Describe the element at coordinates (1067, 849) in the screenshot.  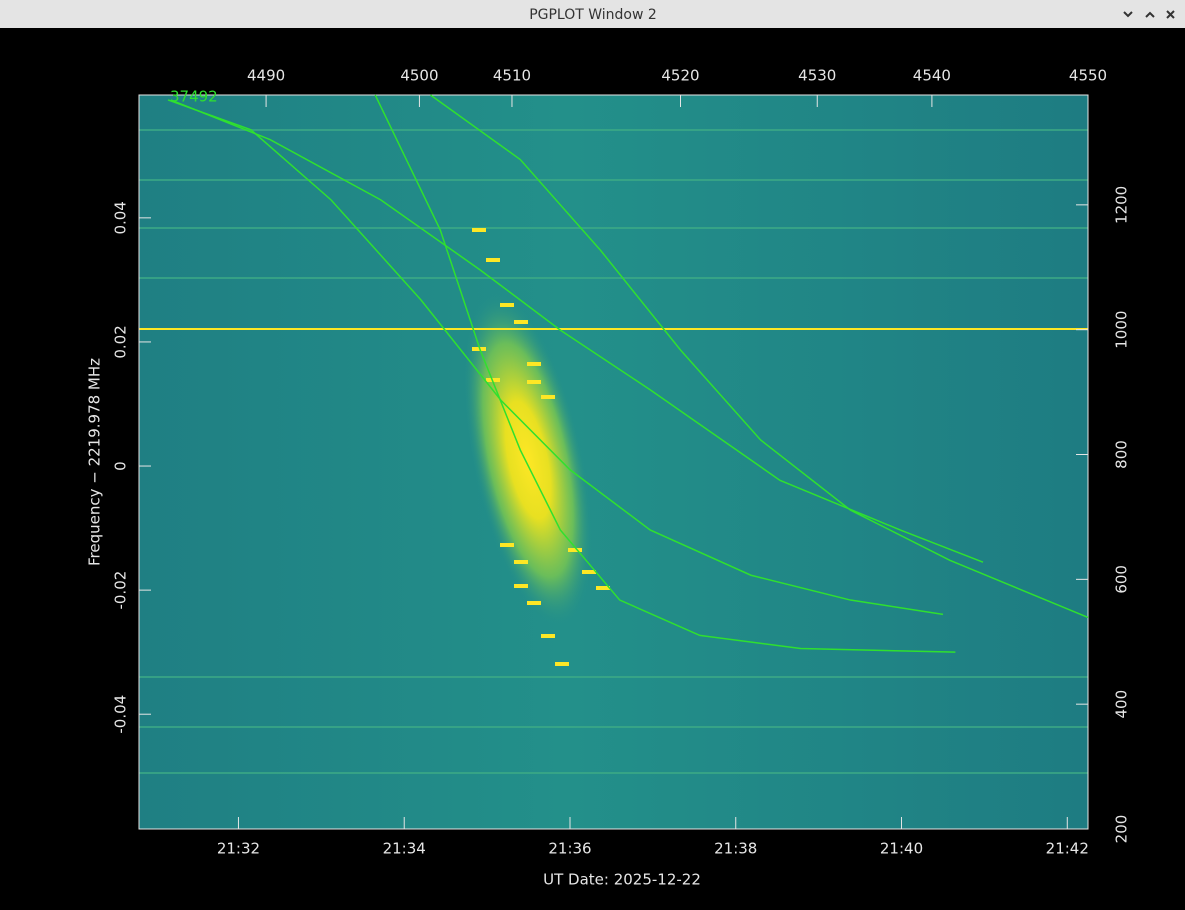
I see `x-tick-label: 21:42` at that location.